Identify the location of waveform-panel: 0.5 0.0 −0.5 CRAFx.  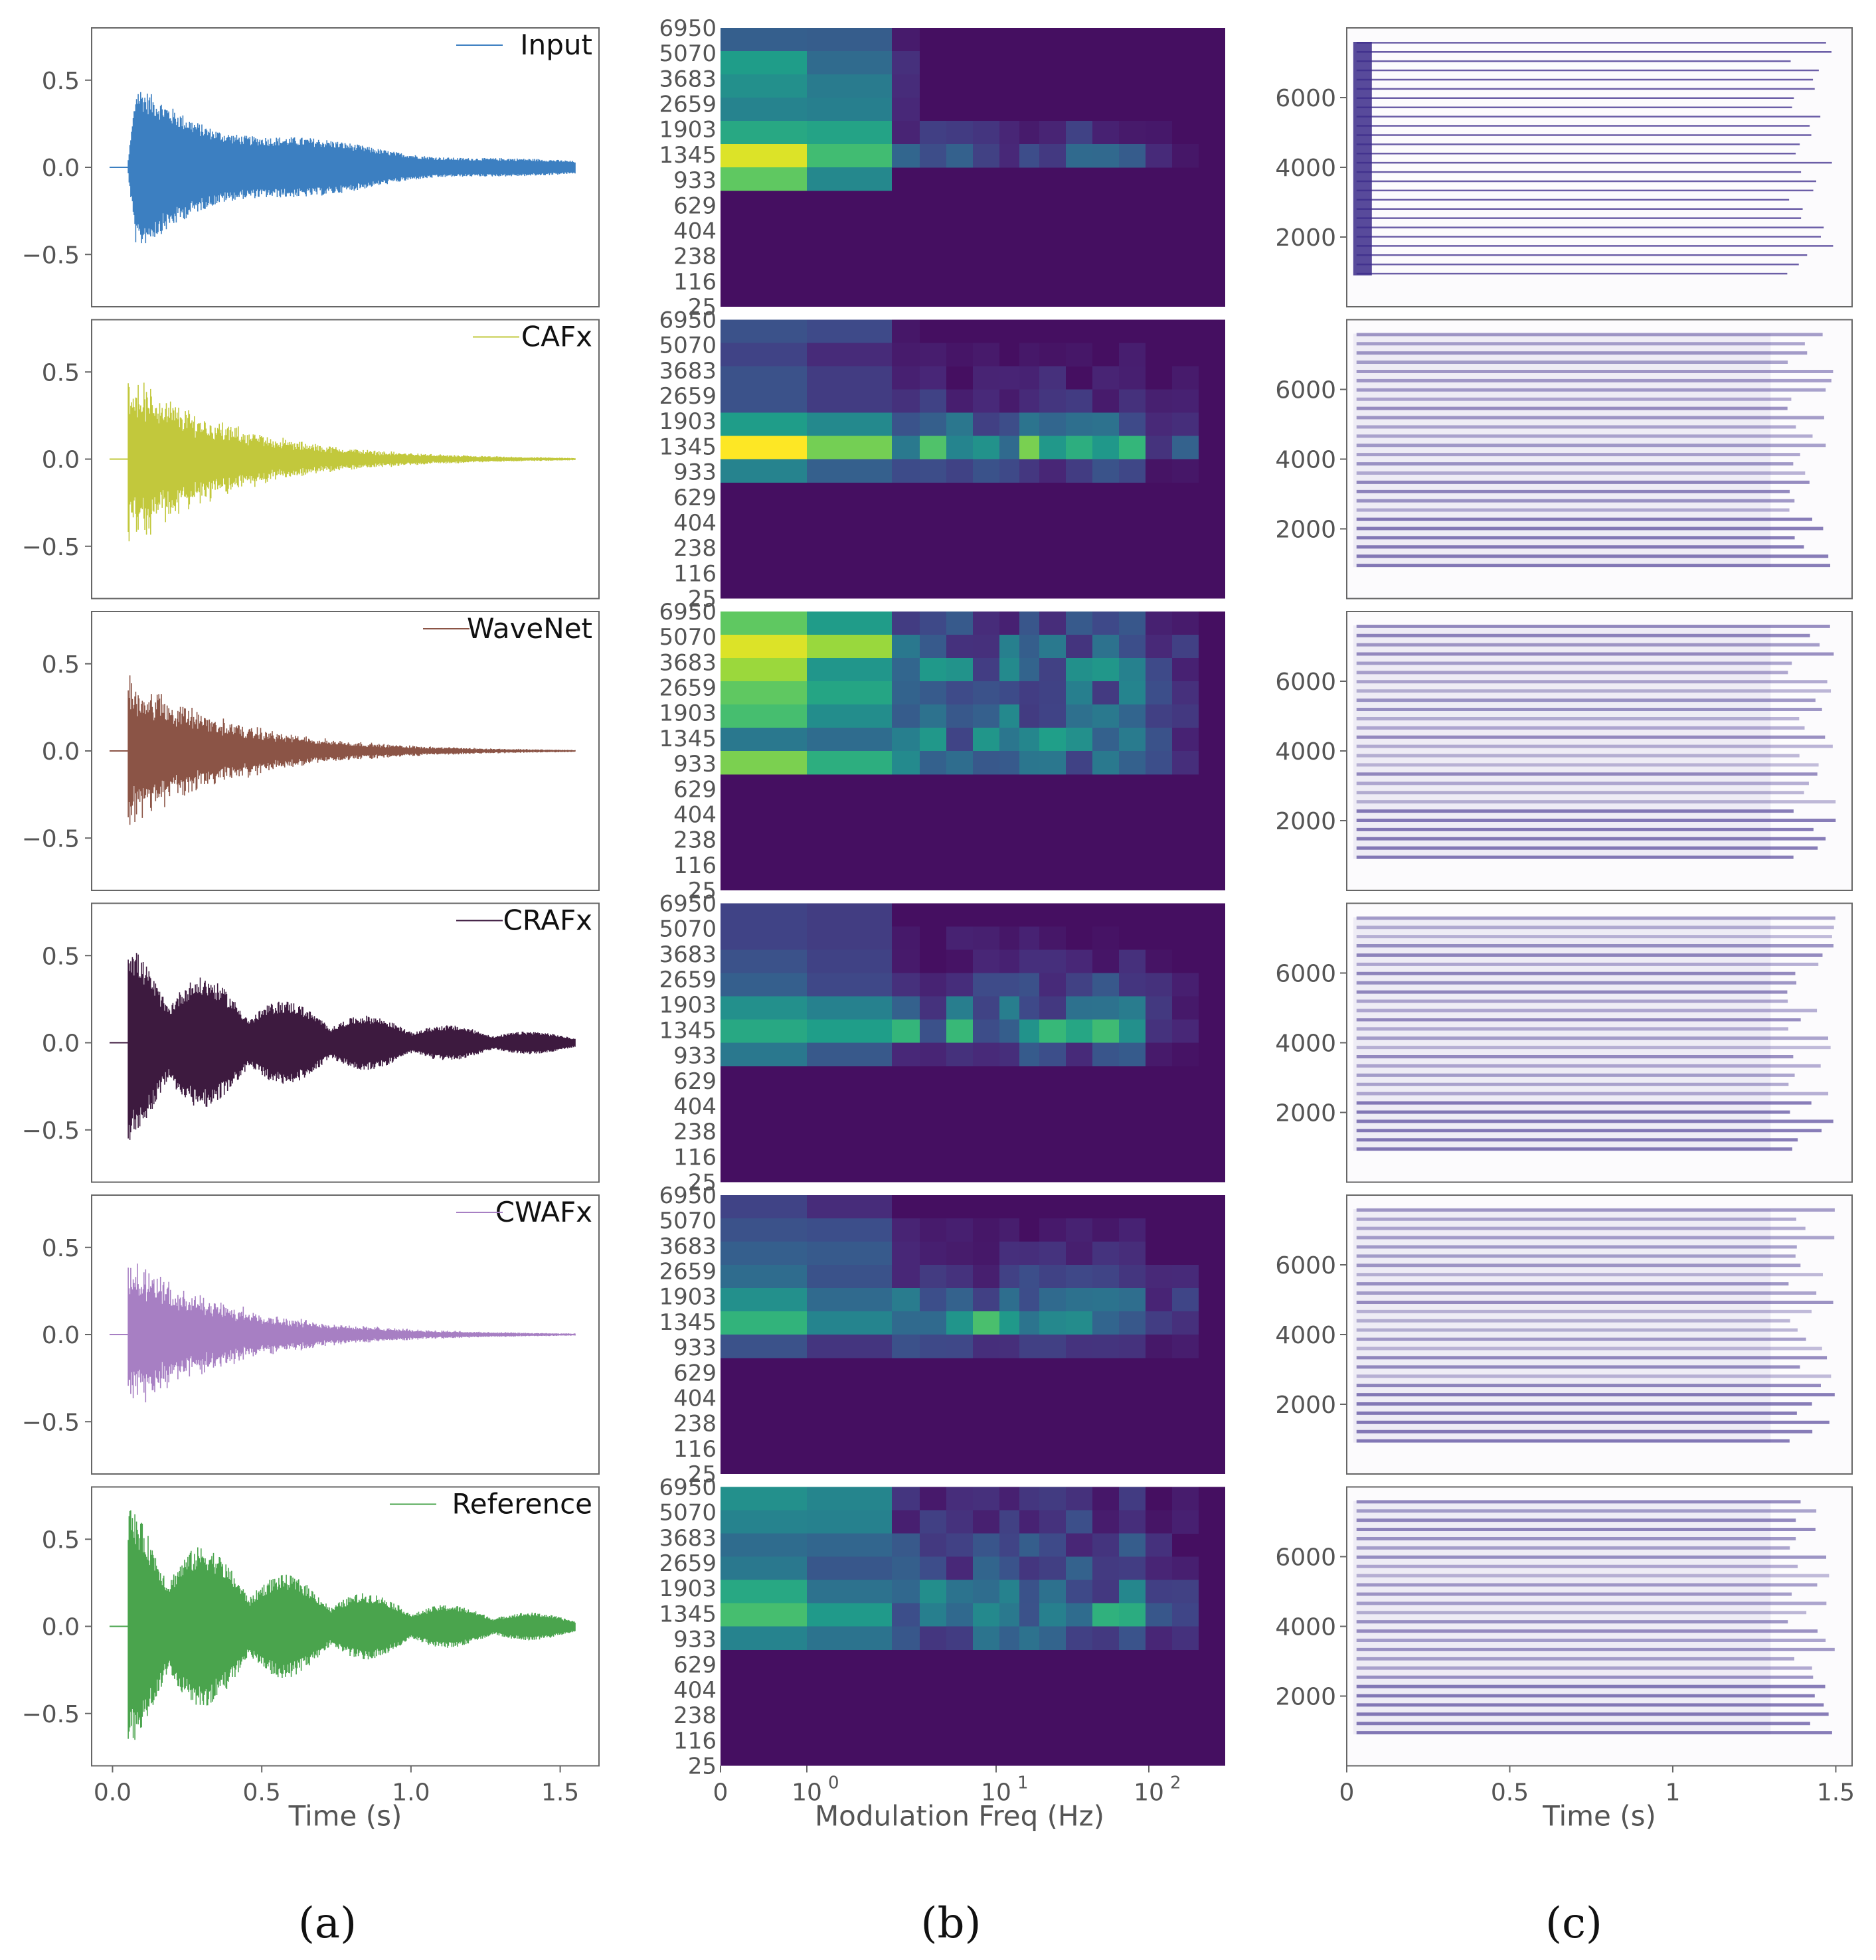
(311, 1042).